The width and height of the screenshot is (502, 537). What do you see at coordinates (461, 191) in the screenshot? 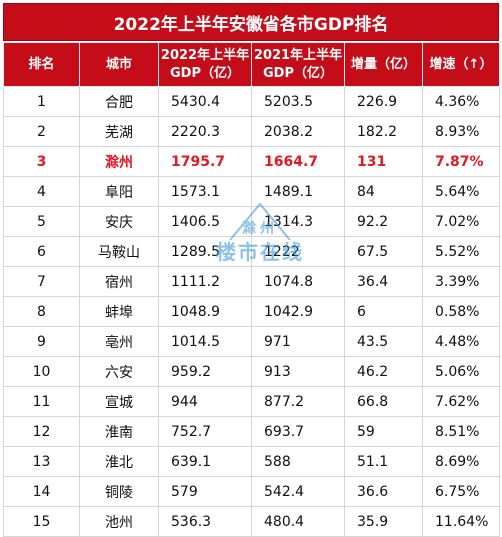
I see `cell-growth: 5.64%` at bounding box center [461, 191].